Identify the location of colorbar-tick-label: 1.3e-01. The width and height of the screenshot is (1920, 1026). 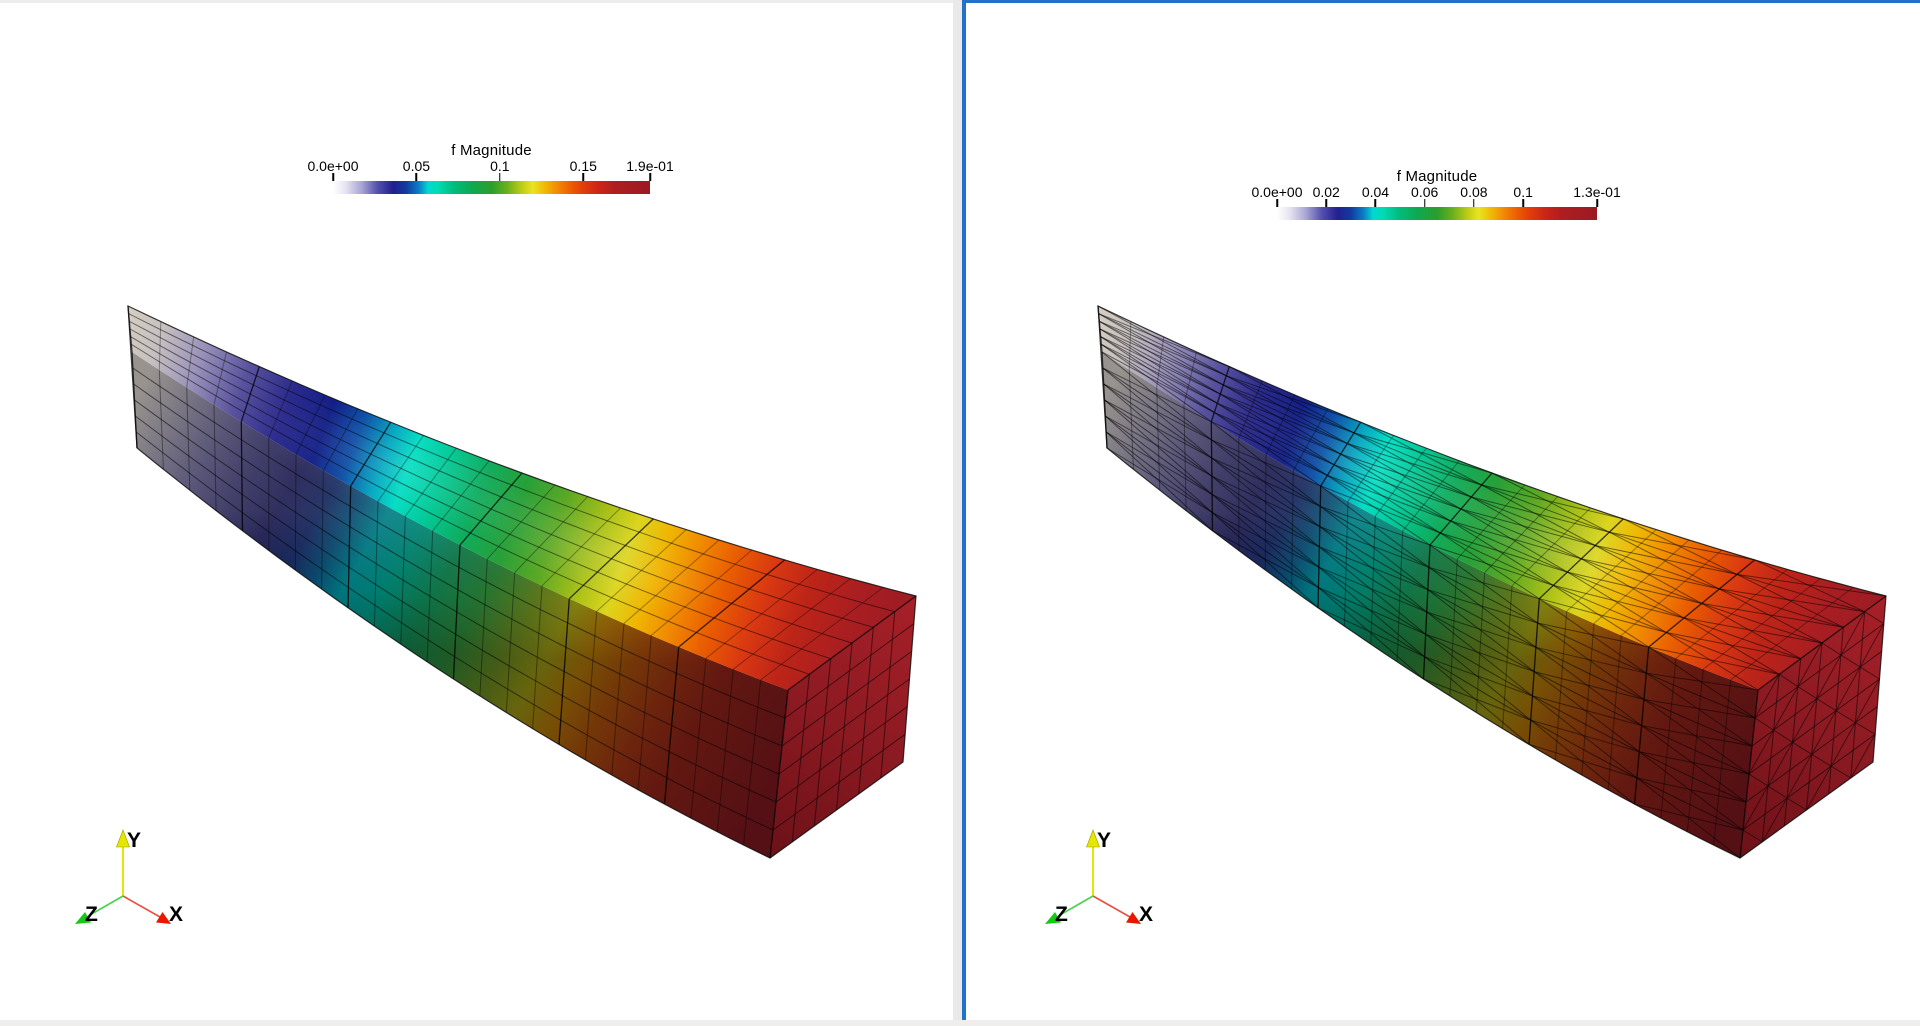
(1597, 192).